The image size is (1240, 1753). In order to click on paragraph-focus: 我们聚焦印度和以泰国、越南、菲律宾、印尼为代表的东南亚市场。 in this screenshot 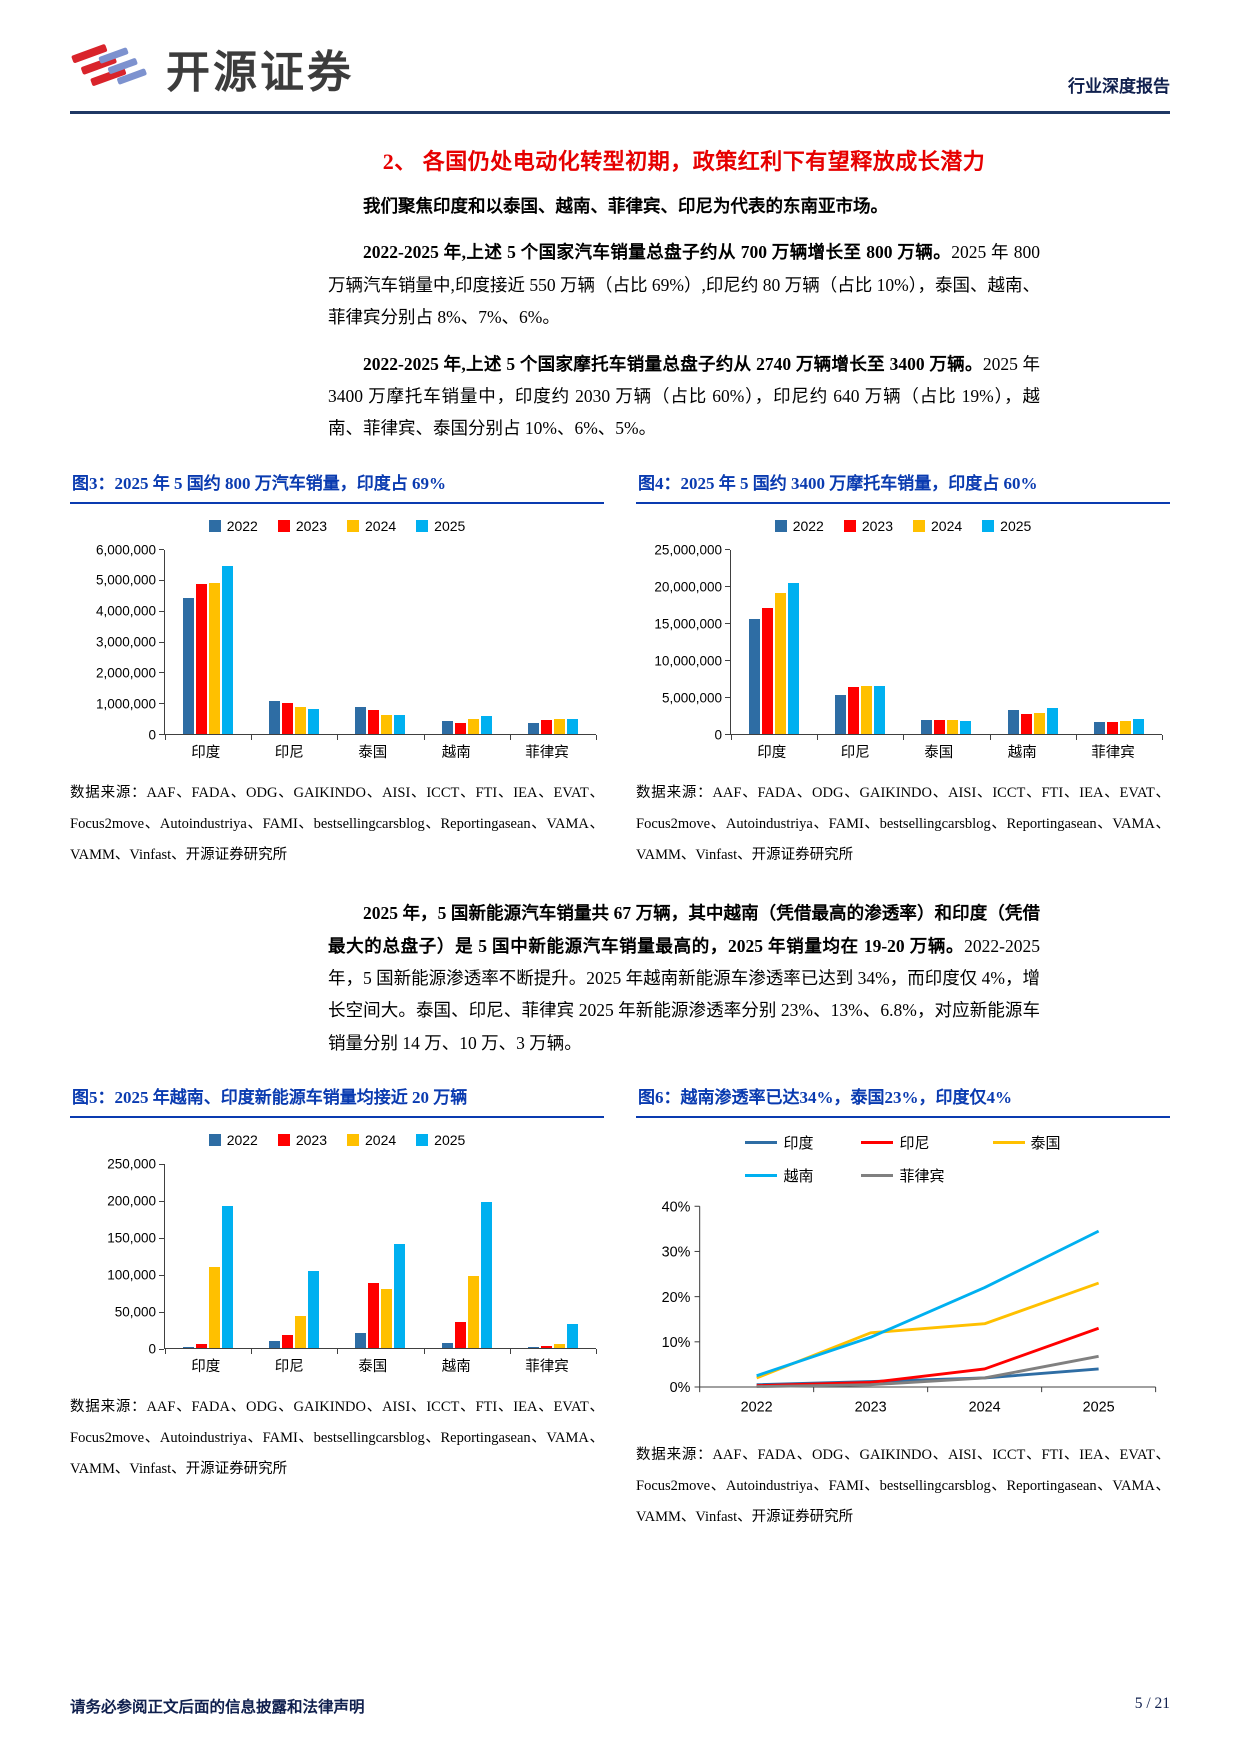, I will do `click(625, 206)`.